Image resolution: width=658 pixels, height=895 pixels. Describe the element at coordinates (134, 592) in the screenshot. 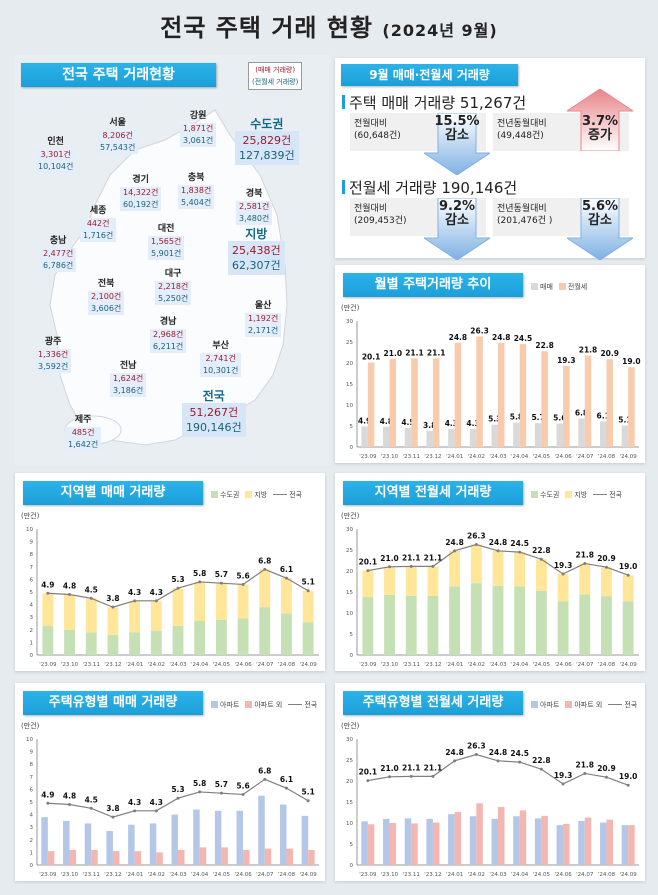

I see `data-label: 4.3` at that location.